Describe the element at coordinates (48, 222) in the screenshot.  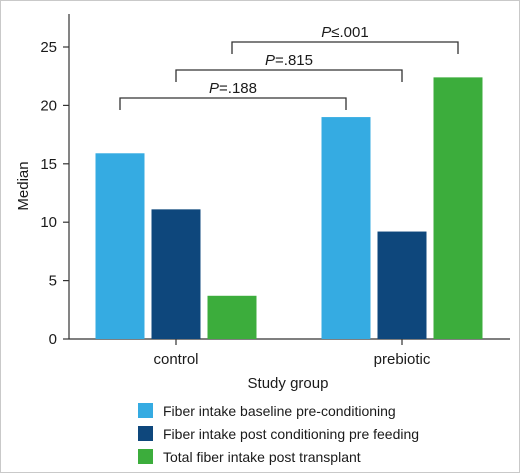
I see `y-tick-label: 10` at that location.